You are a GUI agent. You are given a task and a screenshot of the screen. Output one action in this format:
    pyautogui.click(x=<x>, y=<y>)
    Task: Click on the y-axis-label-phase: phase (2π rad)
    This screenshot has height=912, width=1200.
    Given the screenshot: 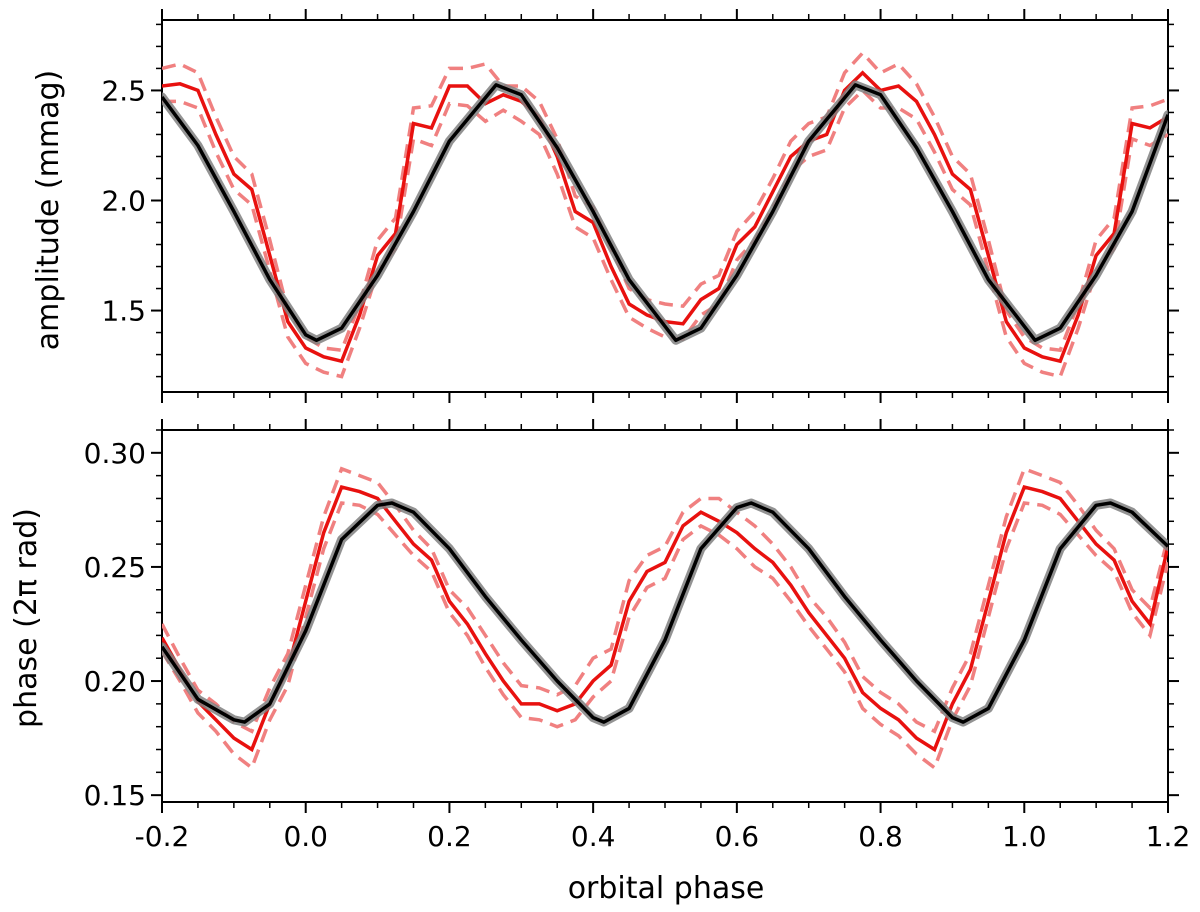 What is the action you would take?
    pyautogui.click(x=26, y=618)
    